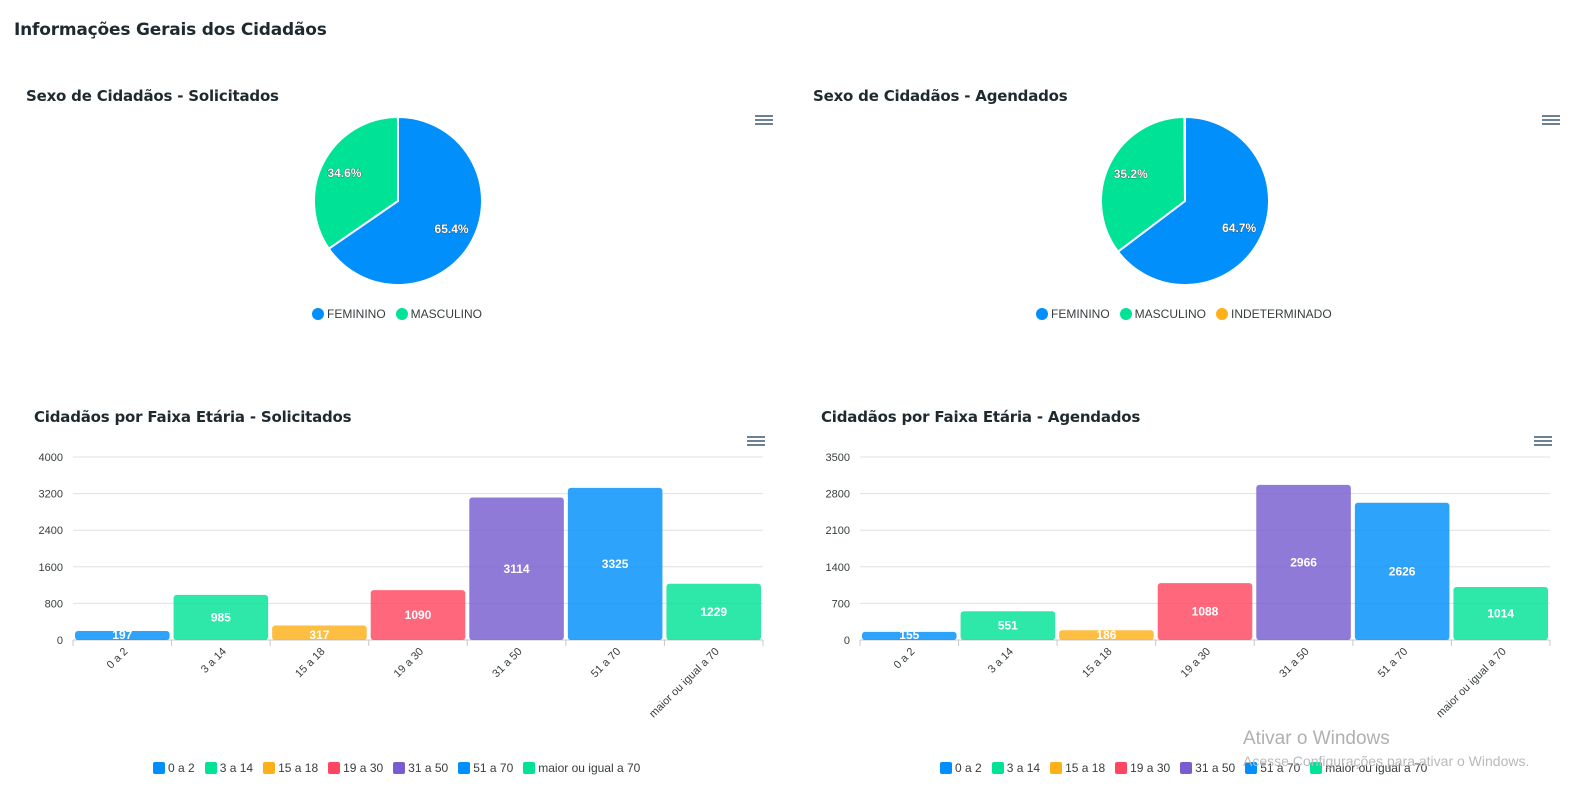  I want to click on bar-data-label: 3325, so click(615, 564).